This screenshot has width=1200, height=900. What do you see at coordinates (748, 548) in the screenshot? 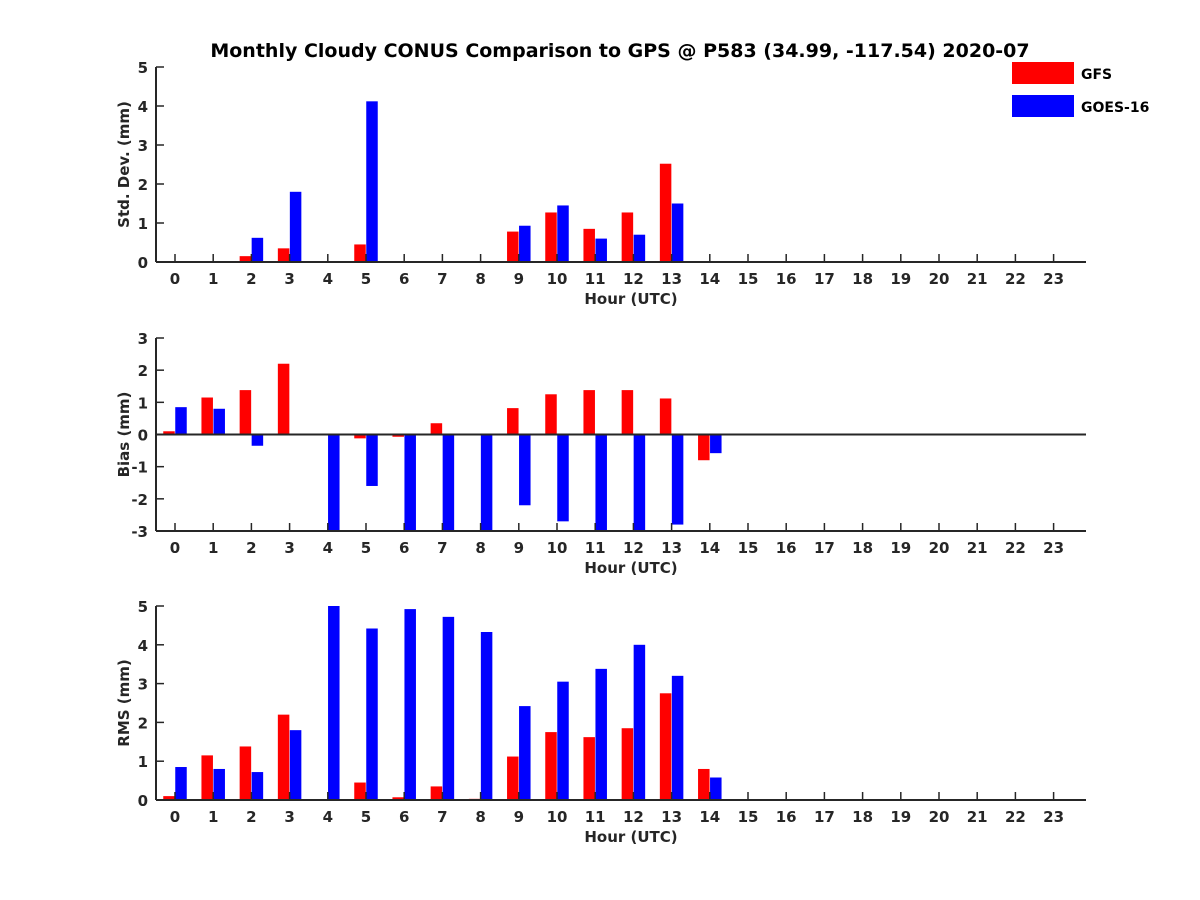
I see `x-tick-label: 15` at bounding box center [748, 548].